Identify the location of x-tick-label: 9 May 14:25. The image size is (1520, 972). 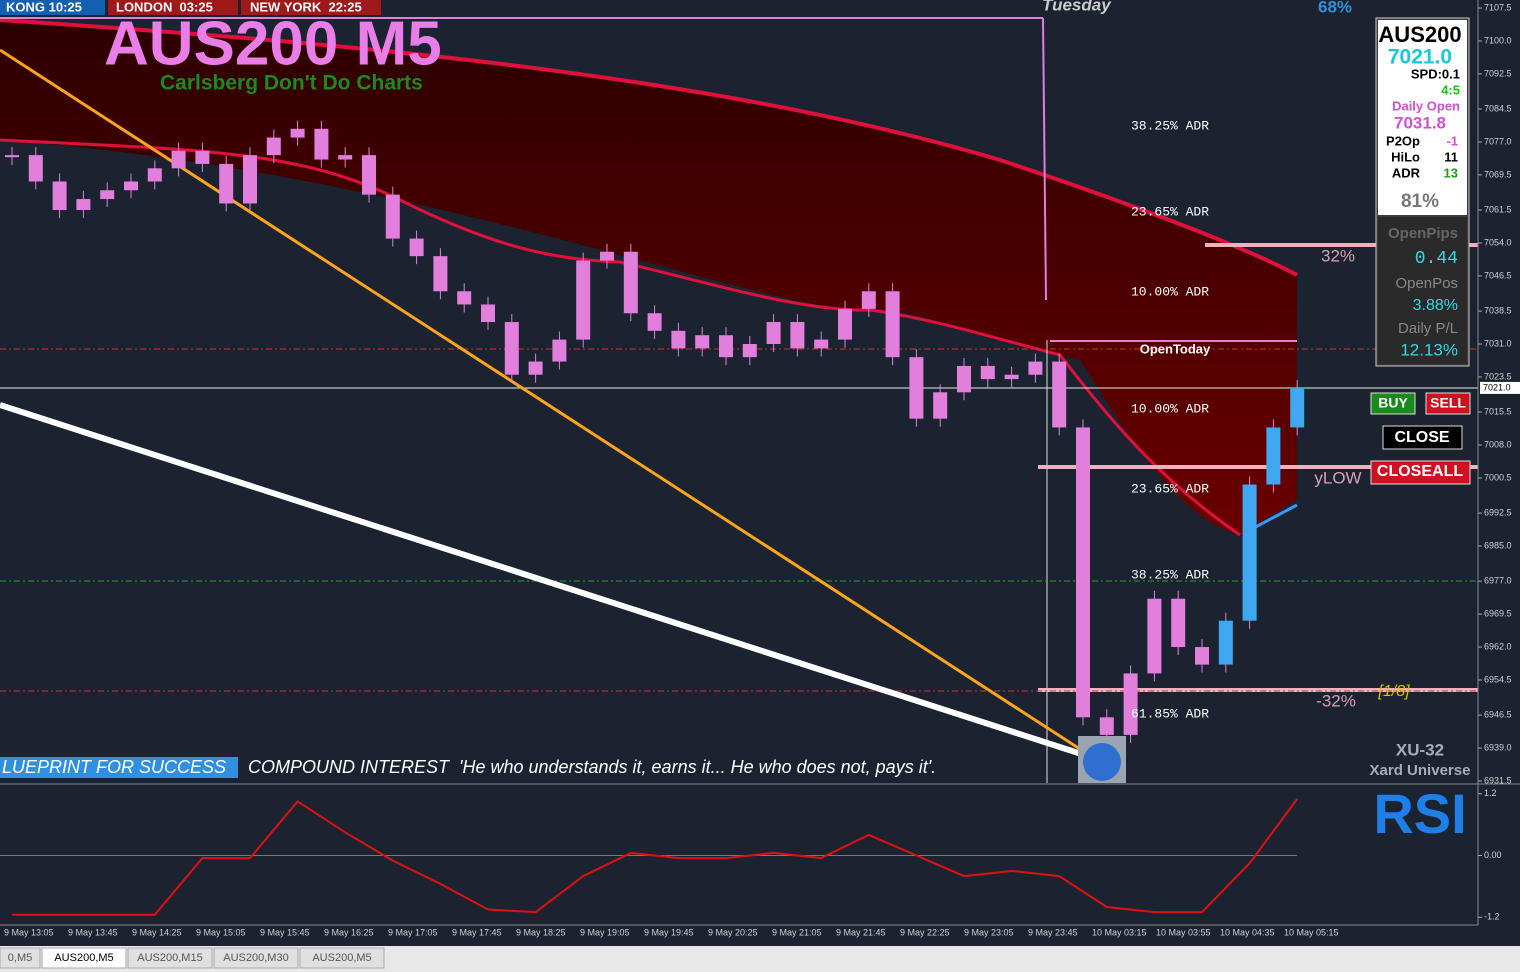
(157, 932).